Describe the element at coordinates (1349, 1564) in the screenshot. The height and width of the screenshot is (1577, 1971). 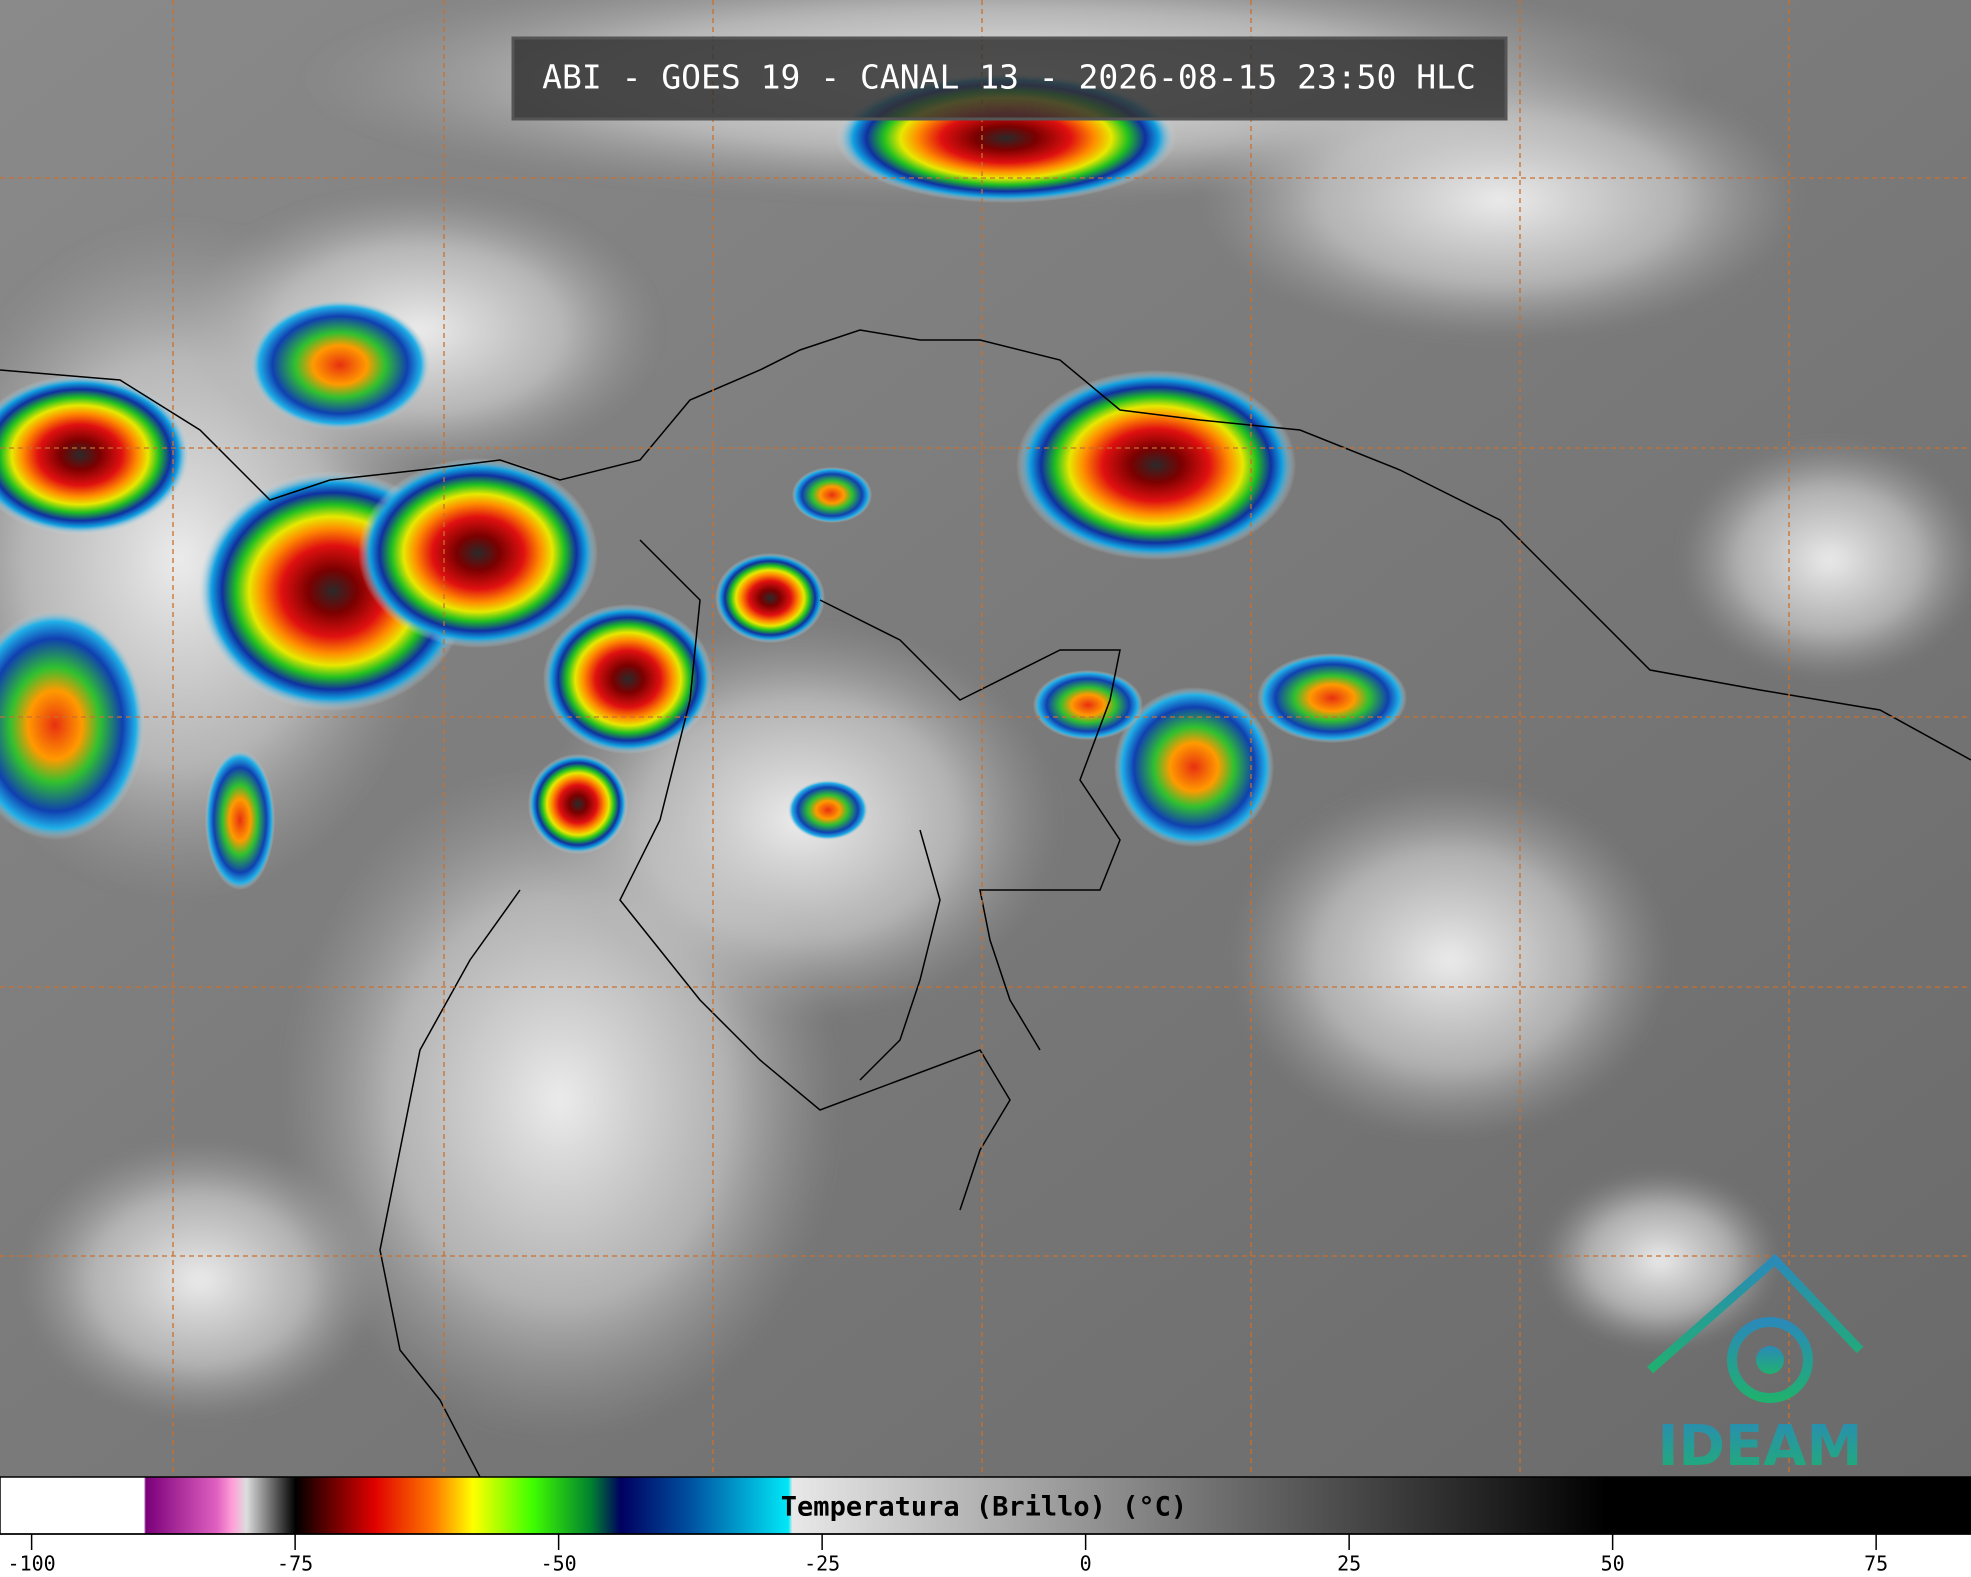
I see `tick-label: 25` at that location.